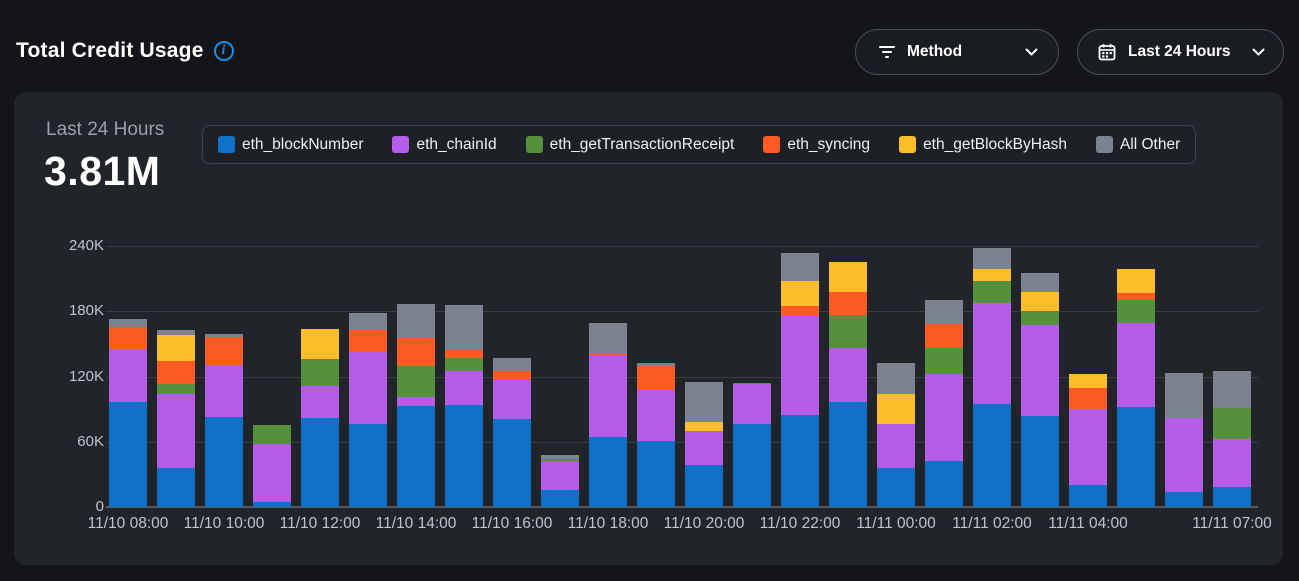  What do you see at coordinates (63, 376) in the screenshot?
I see `y-axis: 0 60K 120K 180K 240K` at bounding box center [63, 376].